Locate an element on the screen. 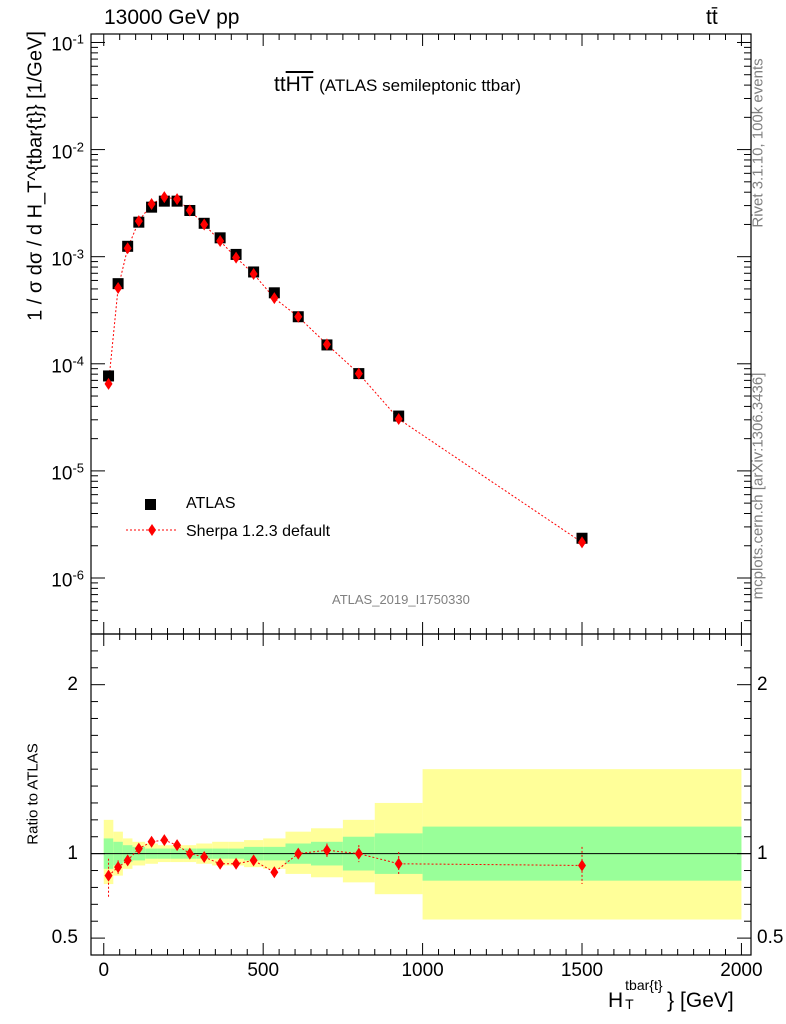 The width and height of the screenshot is (786, 1024). ratio-y-tick-label-right: 1 is located at coordinates (762, 853).